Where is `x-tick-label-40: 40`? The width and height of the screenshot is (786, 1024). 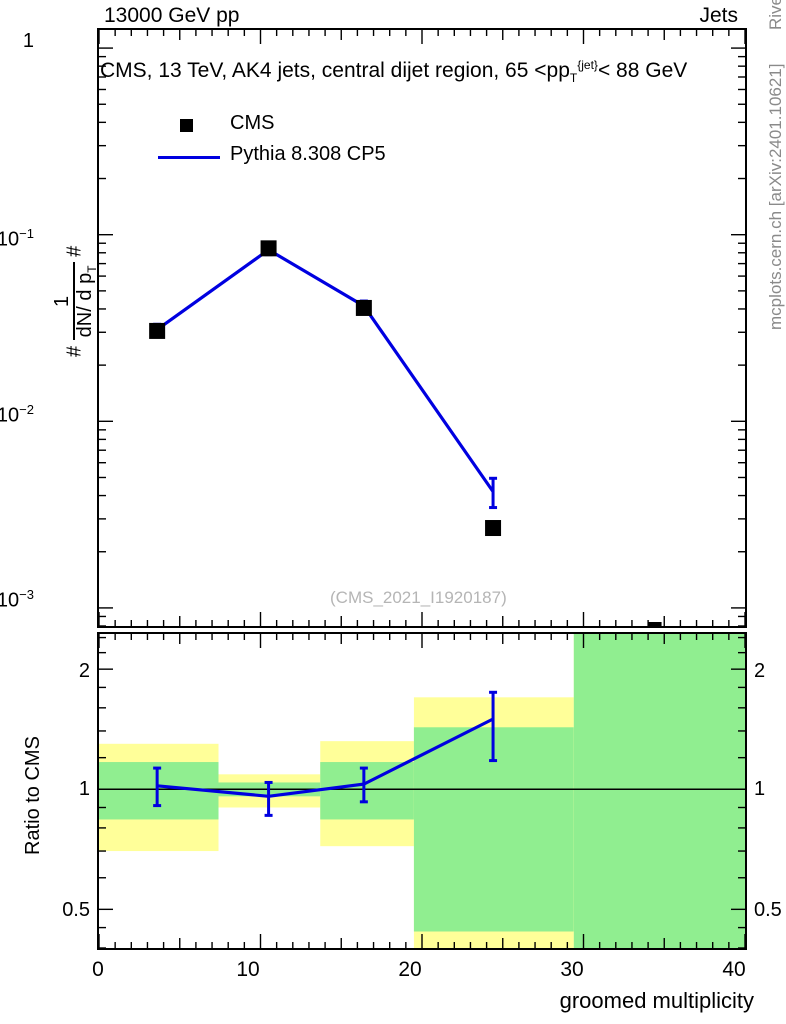
x-tick-label-40: 40 is located at coordinates (734, 969).